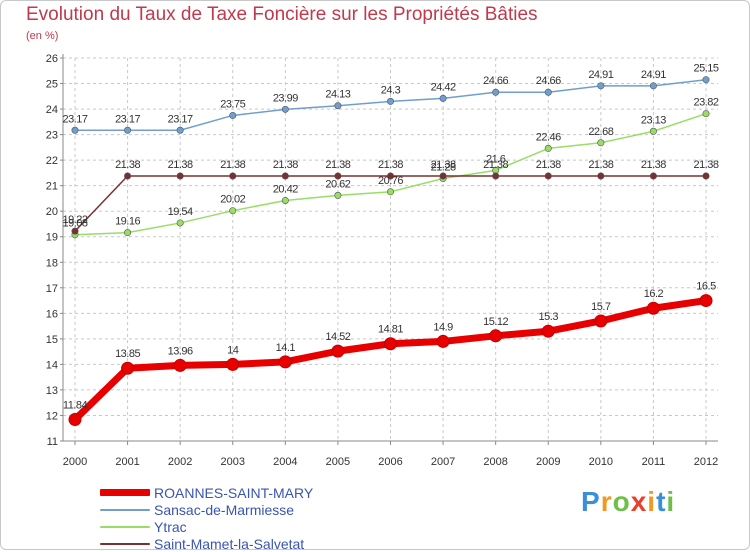  Describe the element at coordinates (390, 330) in the screenshot. I see `data-label-roannes: 14.81` at that location.